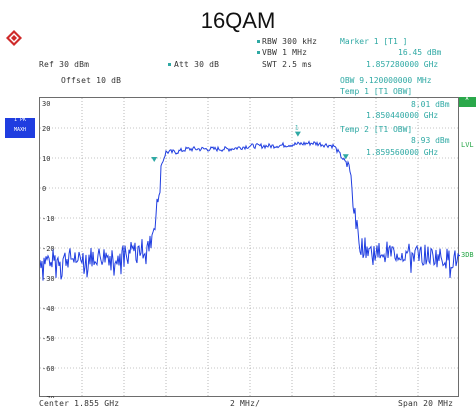 The image size is (476, 410). I want to click on temp1-frequency: 1.850440000 GHz, so click(402, 115).